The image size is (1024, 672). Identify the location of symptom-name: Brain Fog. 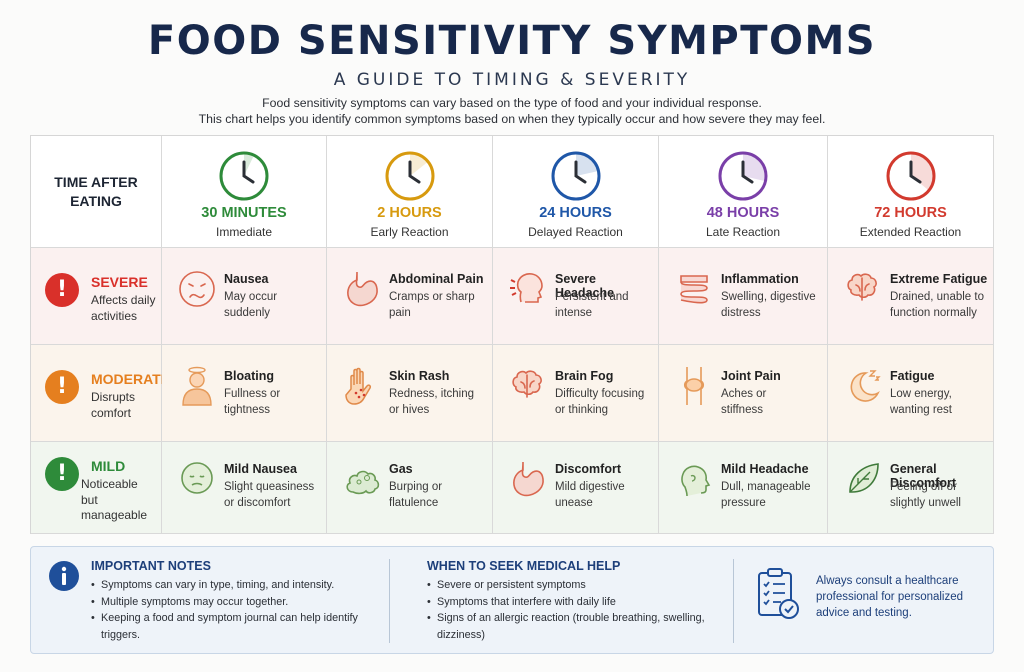
(584, 376).